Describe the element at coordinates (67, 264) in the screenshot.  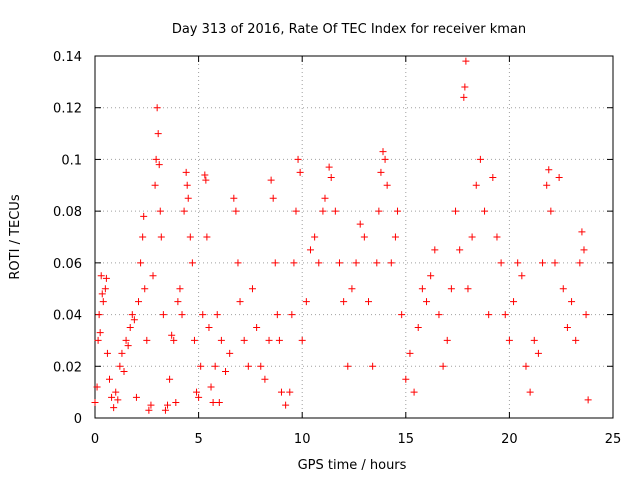
I see `y-tick-label: 0.06` at that location.